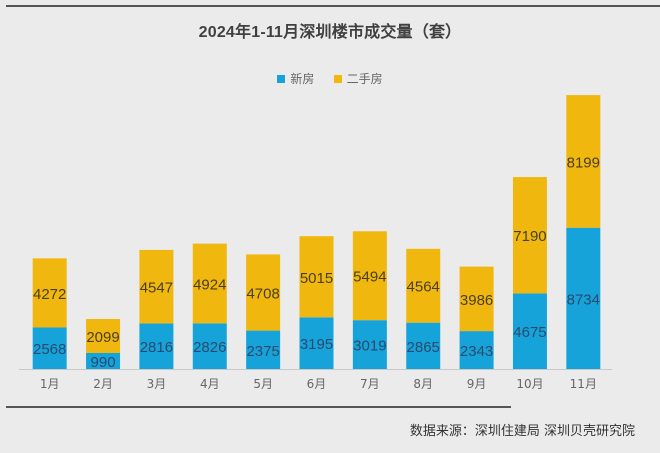 The width and height of the screenshot is (660, 453). I want to click on data-label-new-5: 2375, so click(262, 351).